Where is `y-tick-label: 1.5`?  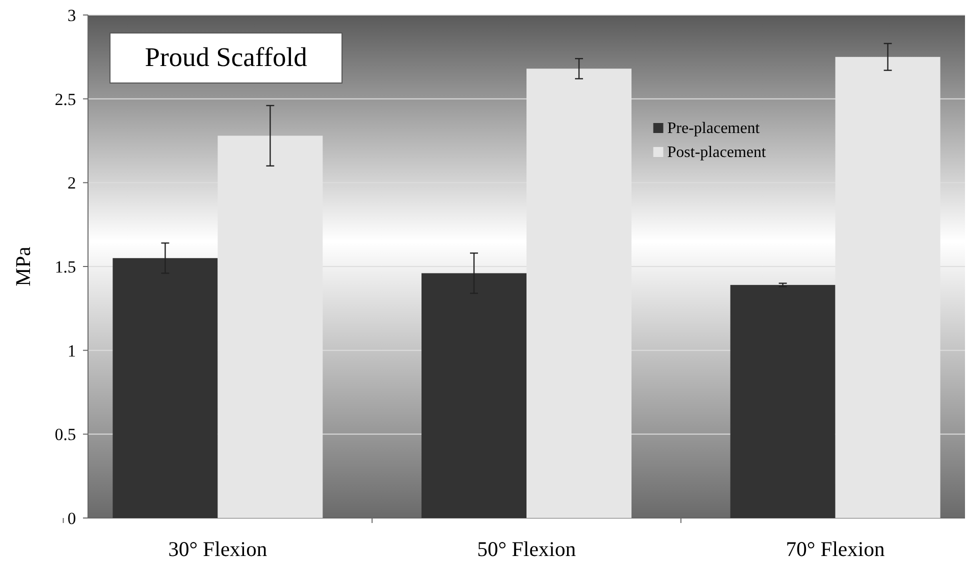 y-tick-label: 1.5 is located at coordinates (65, 266).